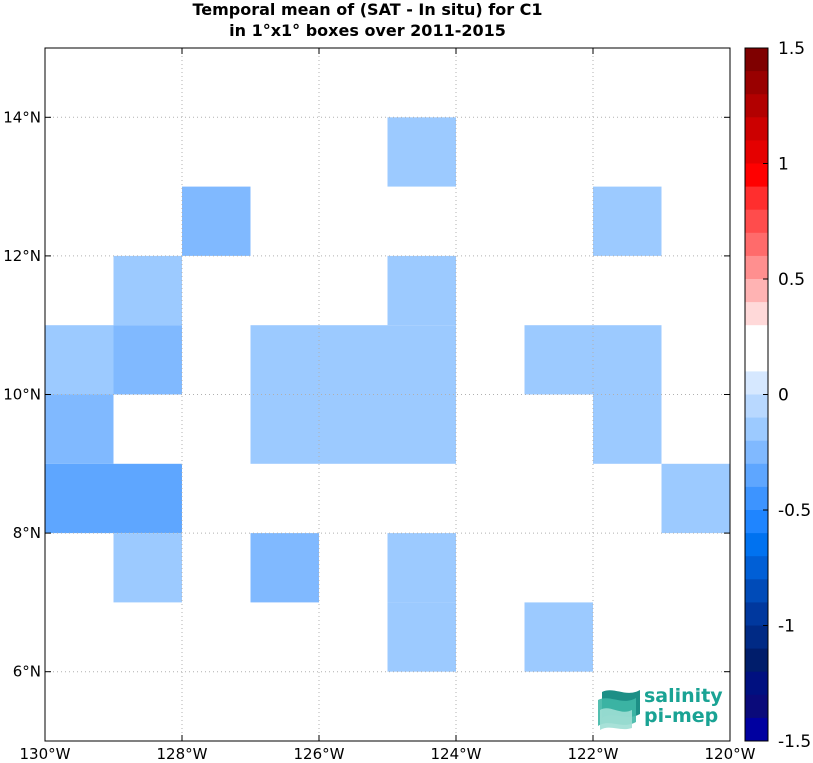  Describe the element at coordinates (794, 742) in the screenshot. I see `colorbar-tick-label: -1.5` at that location.